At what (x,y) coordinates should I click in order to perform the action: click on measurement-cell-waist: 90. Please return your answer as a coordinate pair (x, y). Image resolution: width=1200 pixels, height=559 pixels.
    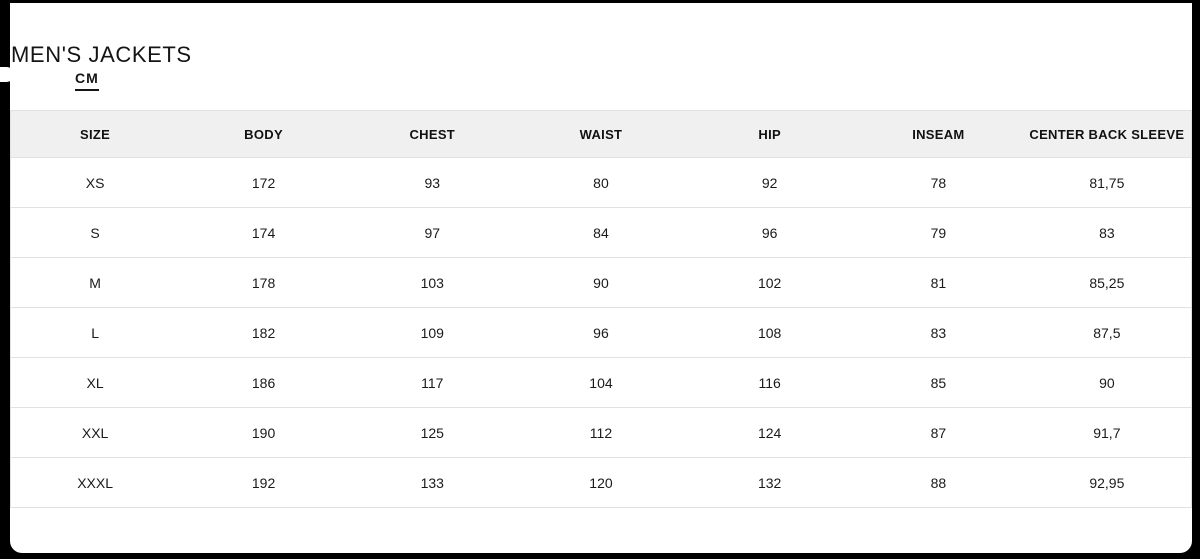
    Looking at the image, I should click on (601, 282).